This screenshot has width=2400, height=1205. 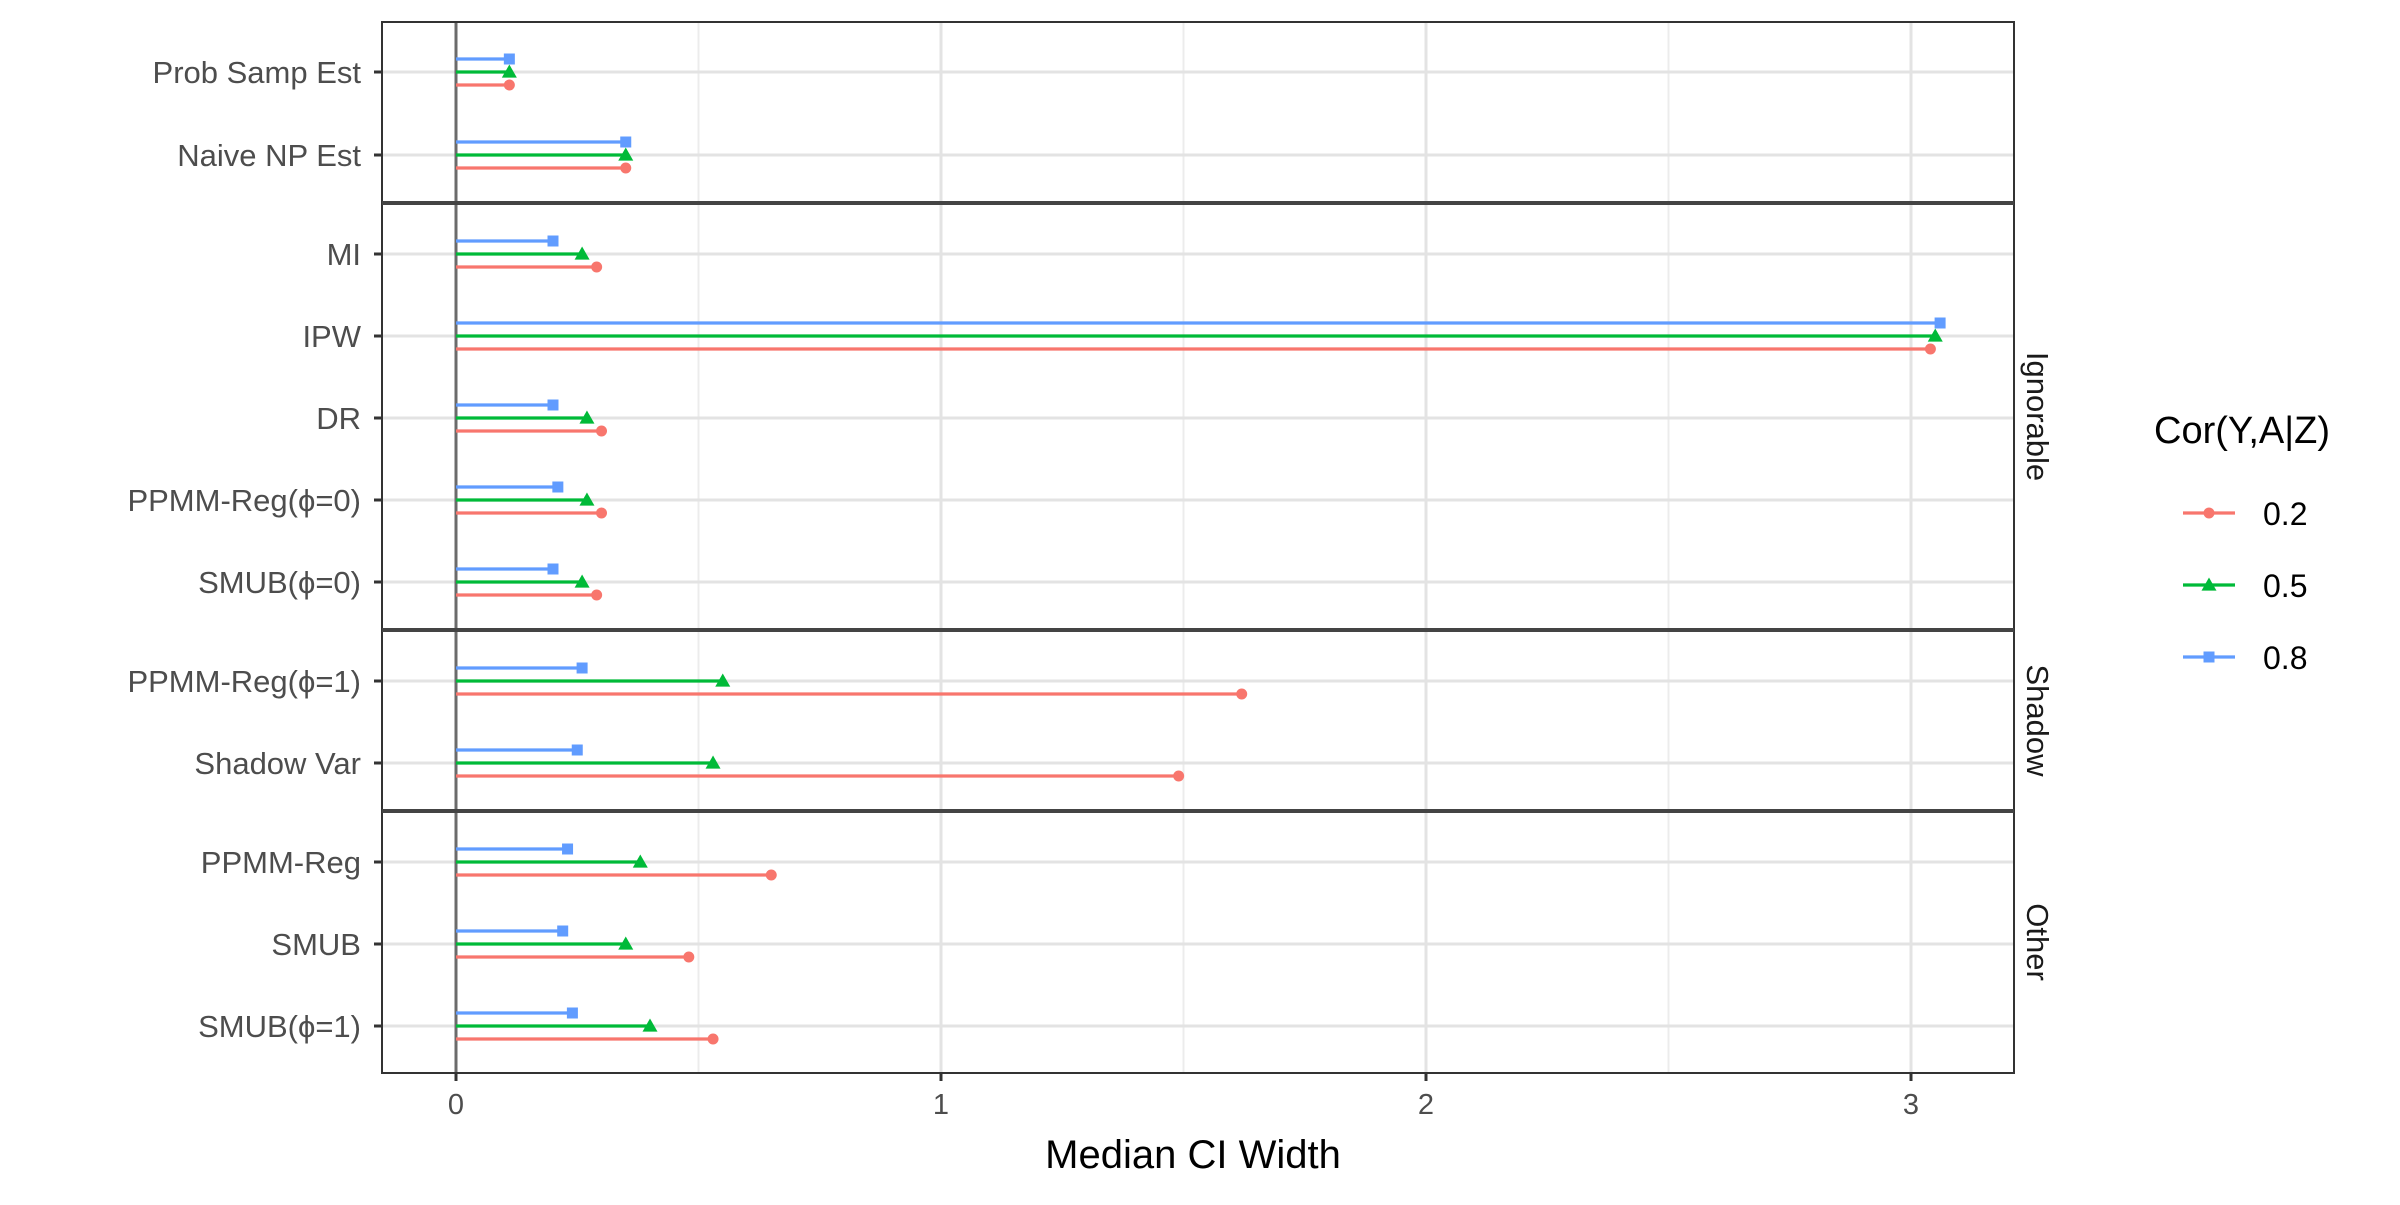 What do you see at coordinates (279, 1026) in the screenshot?
I see `y-tick-label: SMUB(ϕ=1)` at bounding box center [279, 1026].